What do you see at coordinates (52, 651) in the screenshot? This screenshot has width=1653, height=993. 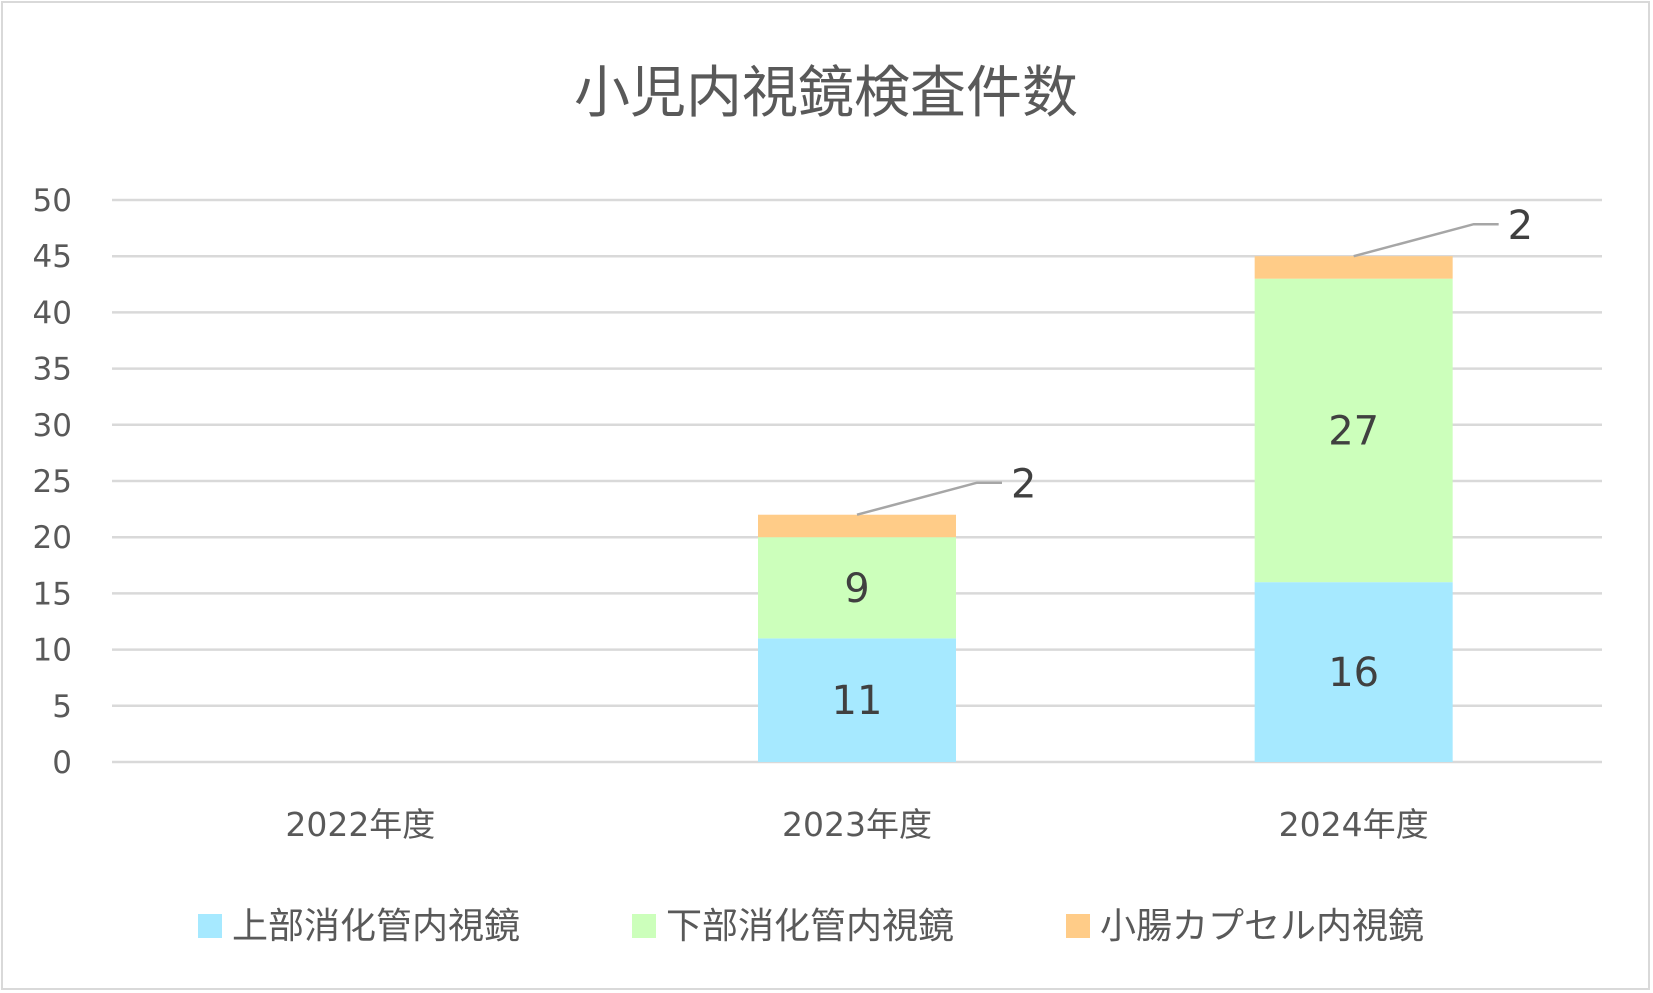 I see `y-tick-label: 10` at bounding box center [52, 651].